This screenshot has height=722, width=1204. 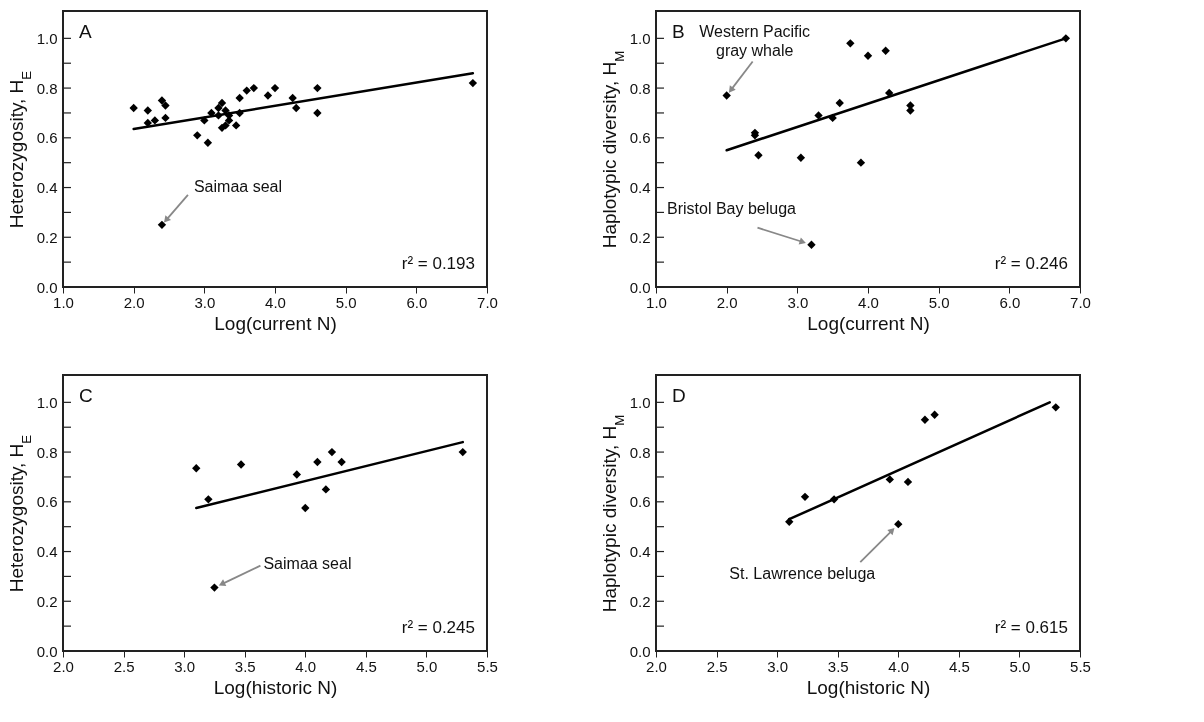 I want to click on annotation: D, so click(x=679, y=395).